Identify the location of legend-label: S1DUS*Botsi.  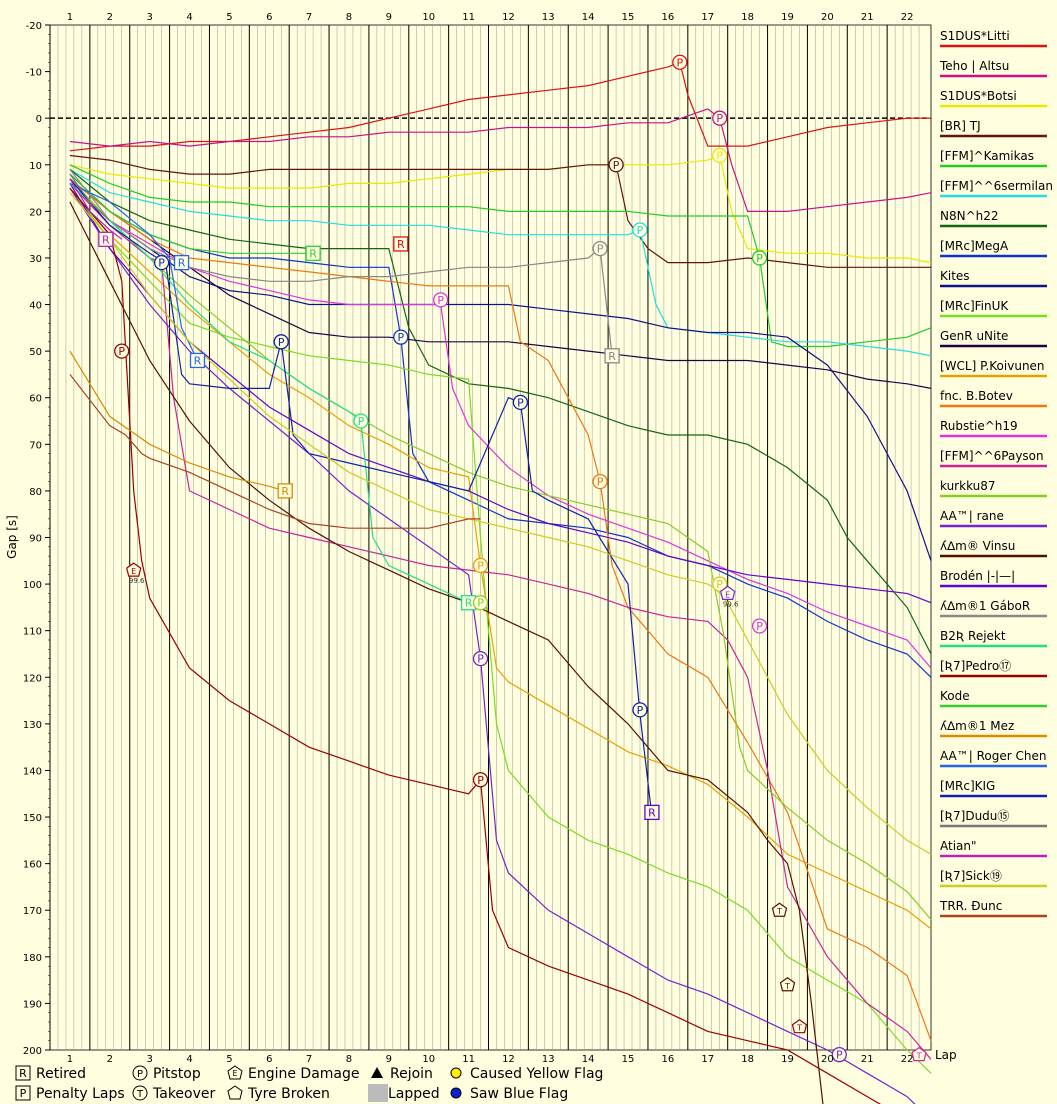
(978, 96).